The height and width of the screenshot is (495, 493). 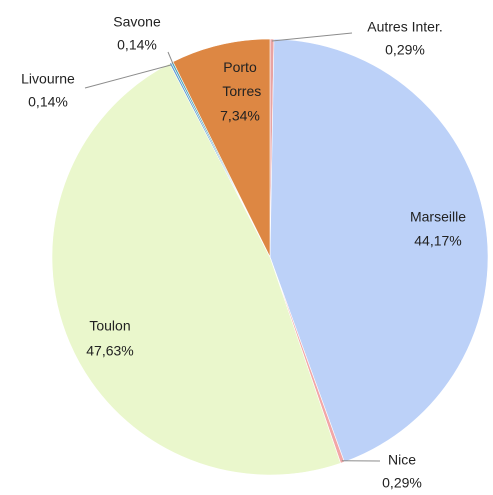 What do you see at coordinates (137, 22) in the screenshot?
I see `slice-label: Savone` at bounding box center [137, 22].